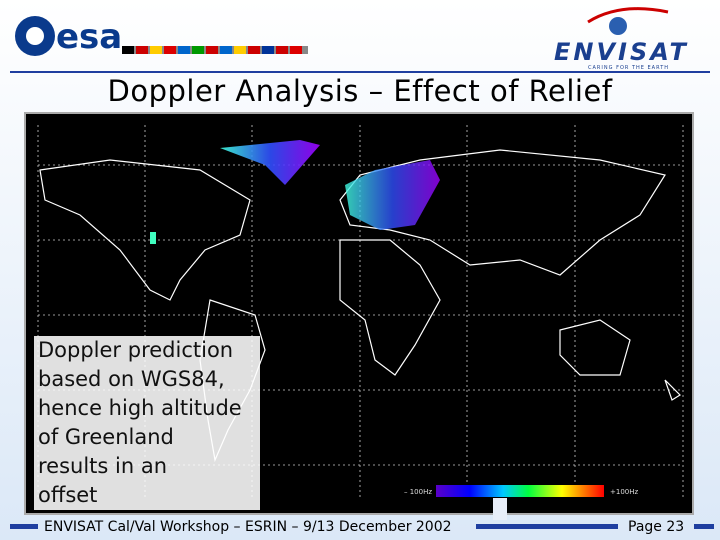 This screenshot has height=540, width=720. Describe the element at coordinates (656, 527) in the screenshot. I see `page-number: Page 23` at that location.